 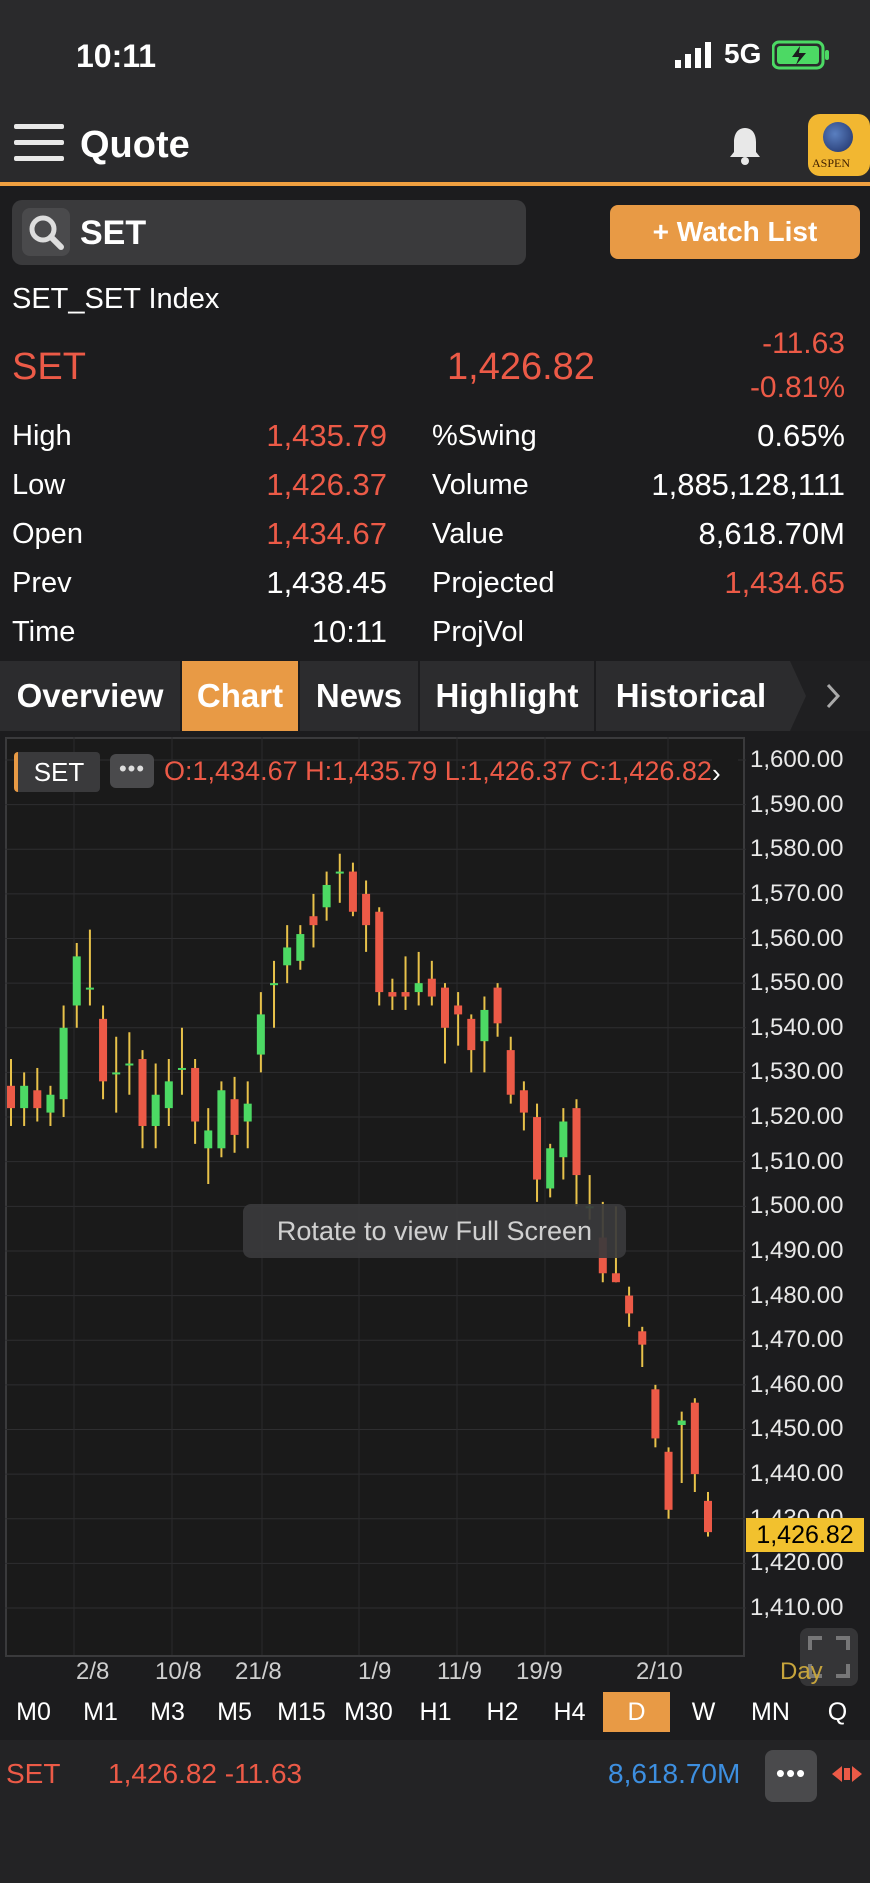 I want to click on ticker-value: 8,618.70M, so click(x=674, y=1773).